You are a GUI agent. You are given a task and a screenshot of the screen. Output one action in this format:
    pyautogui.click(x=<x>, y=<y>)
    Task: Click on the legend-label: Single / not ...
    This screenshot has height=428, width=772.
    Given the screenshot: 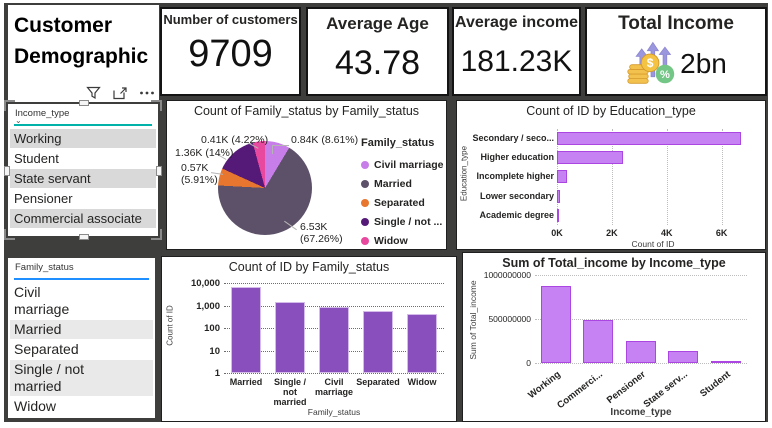 What is the action you would take?
    pyautogui.click(x=408, y=221)
    